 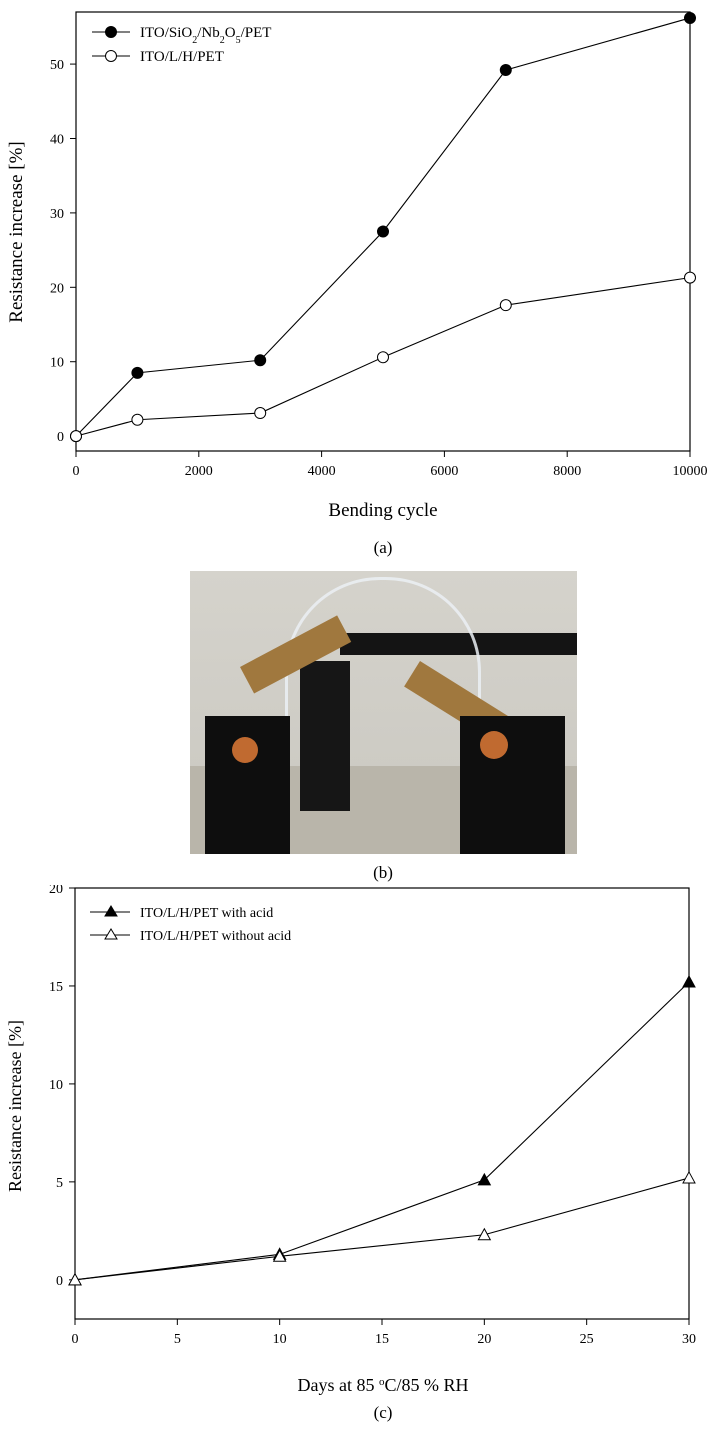 I want to click on legend-label: ITO/SiO2/Nb2O5/PET, so click(x=205, y=35).